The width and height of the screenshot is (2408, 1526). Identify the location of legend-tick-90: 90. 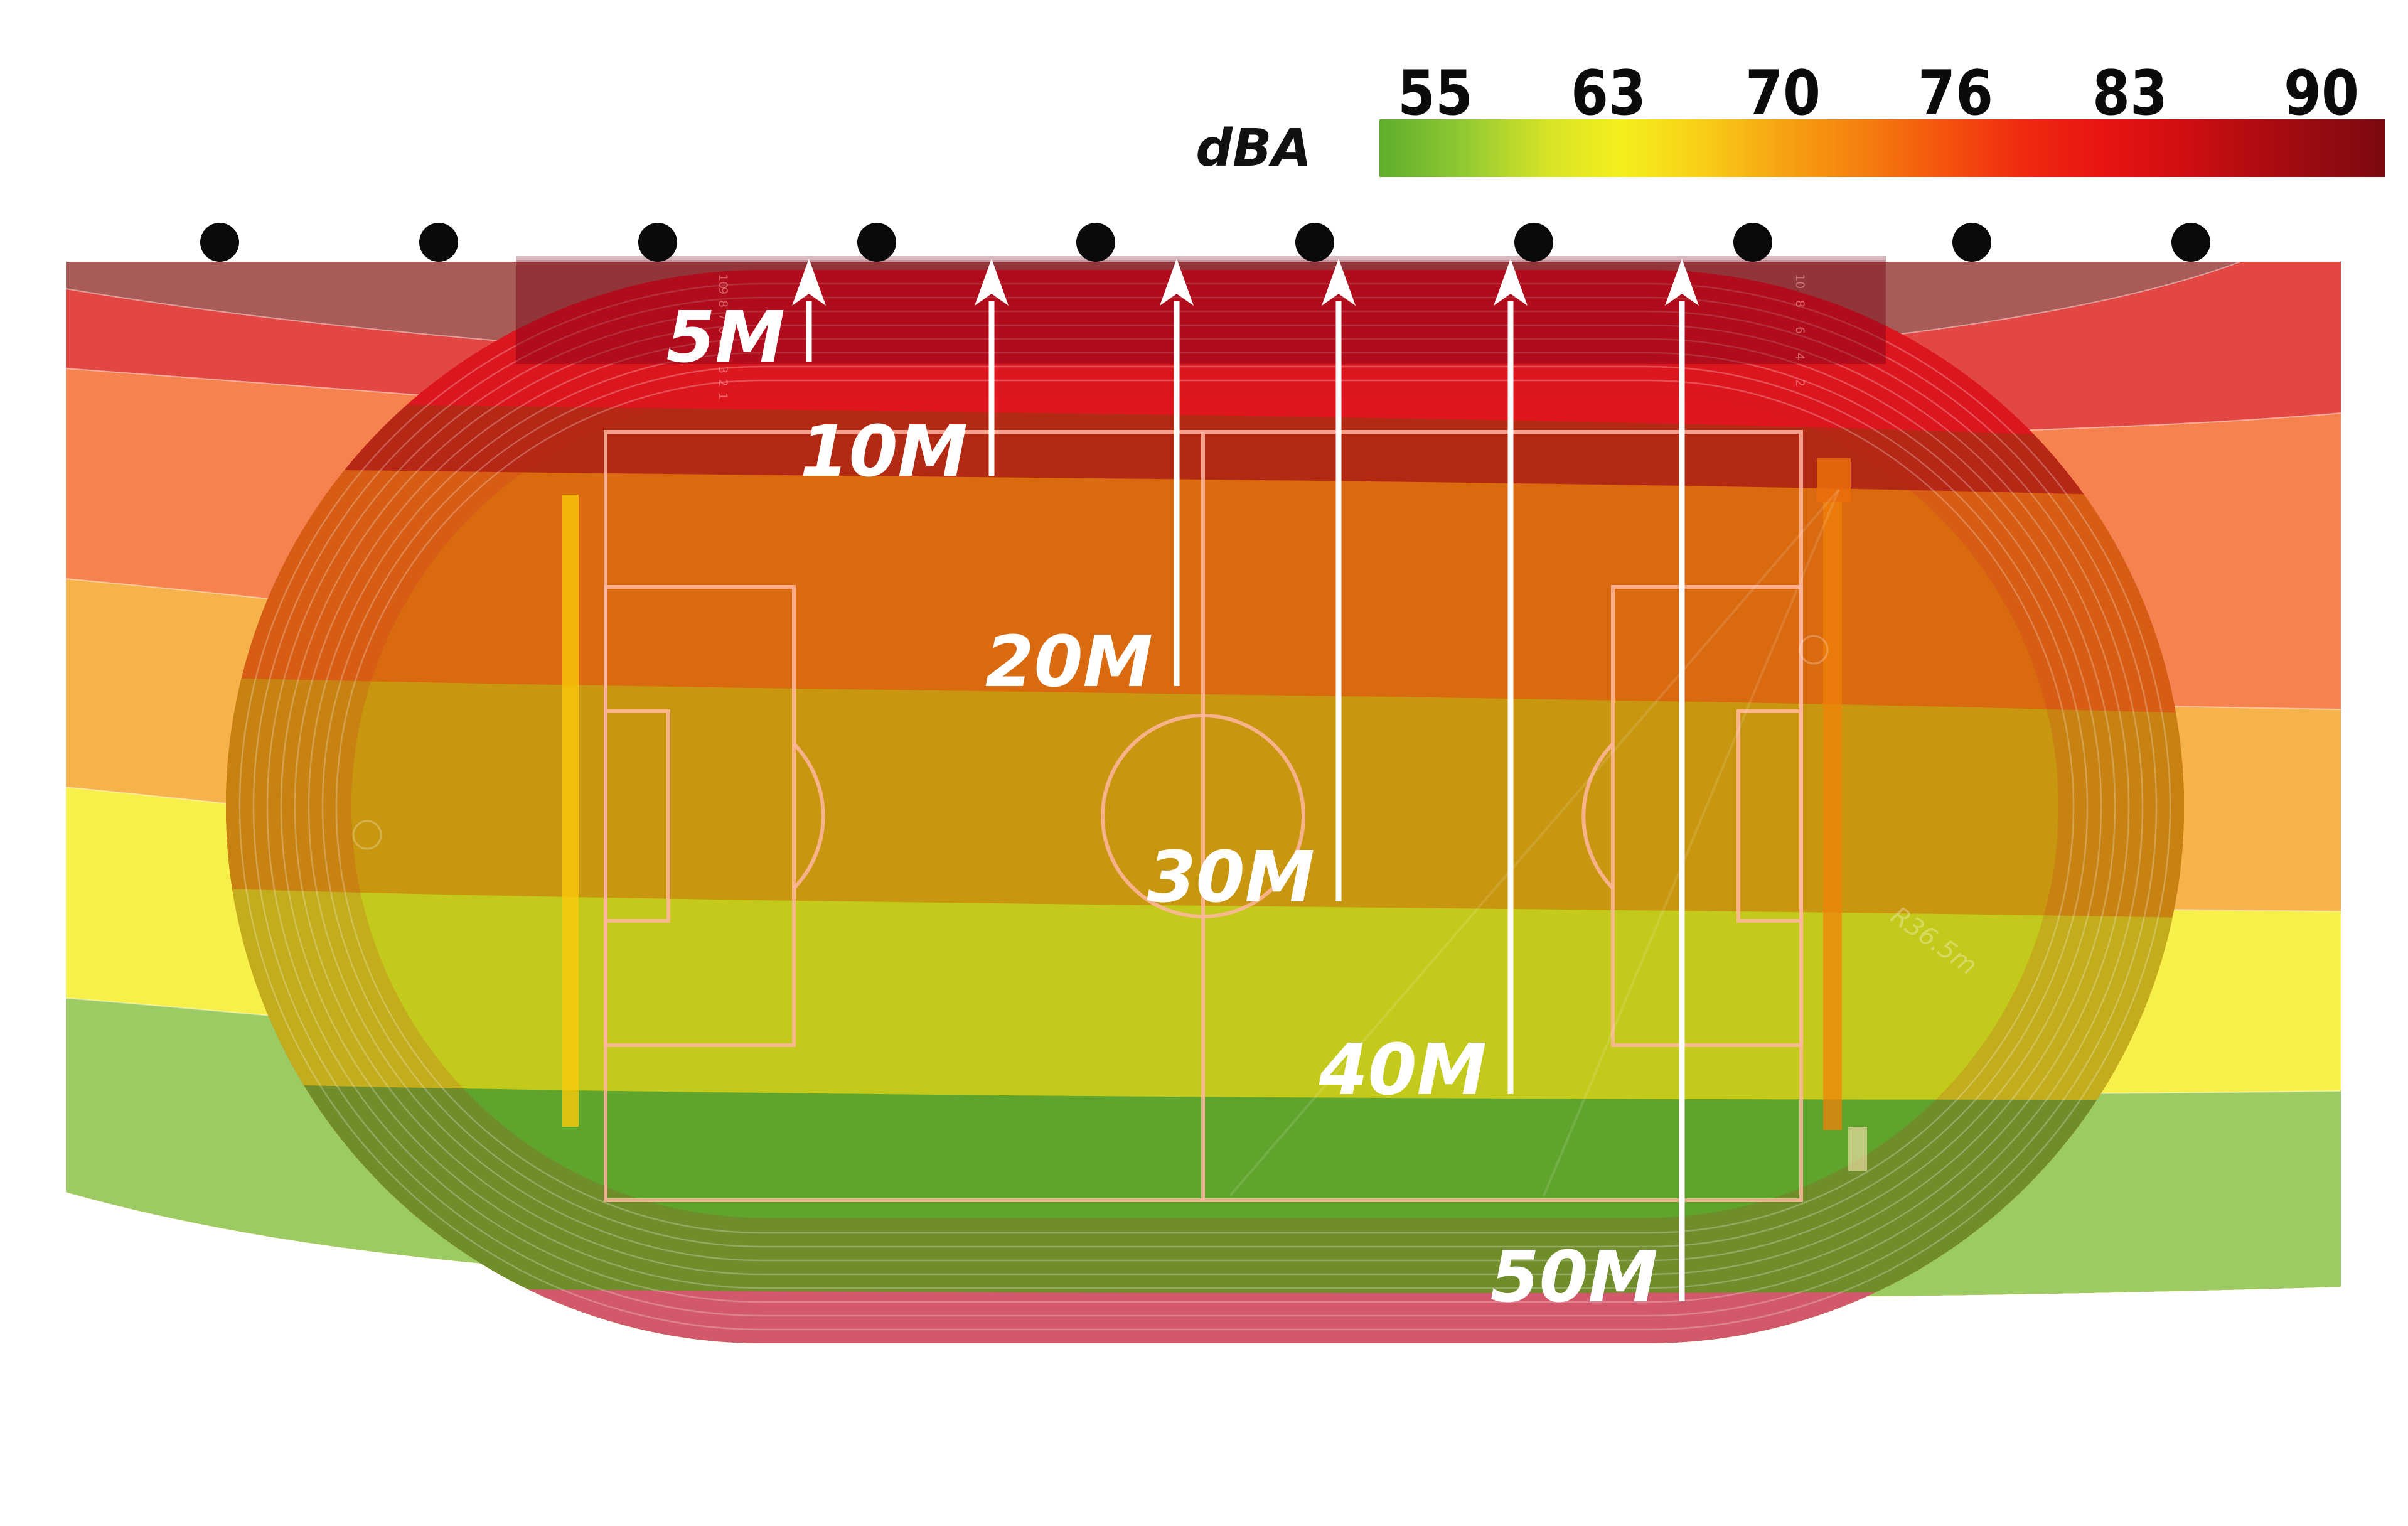
(2321, 93).